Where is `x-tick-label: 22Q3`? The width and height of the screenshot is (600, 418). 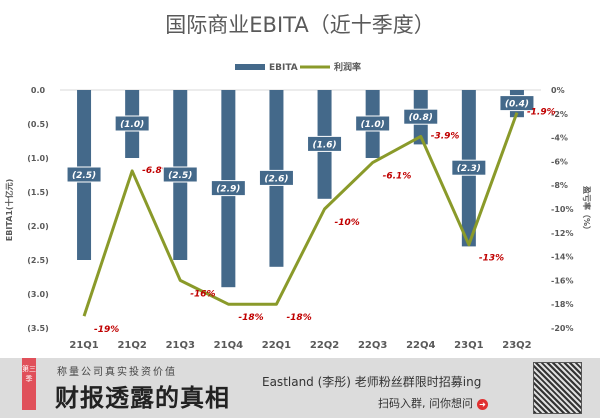
x-tick-label: 22Q3 is located at coordinates (372, 345).